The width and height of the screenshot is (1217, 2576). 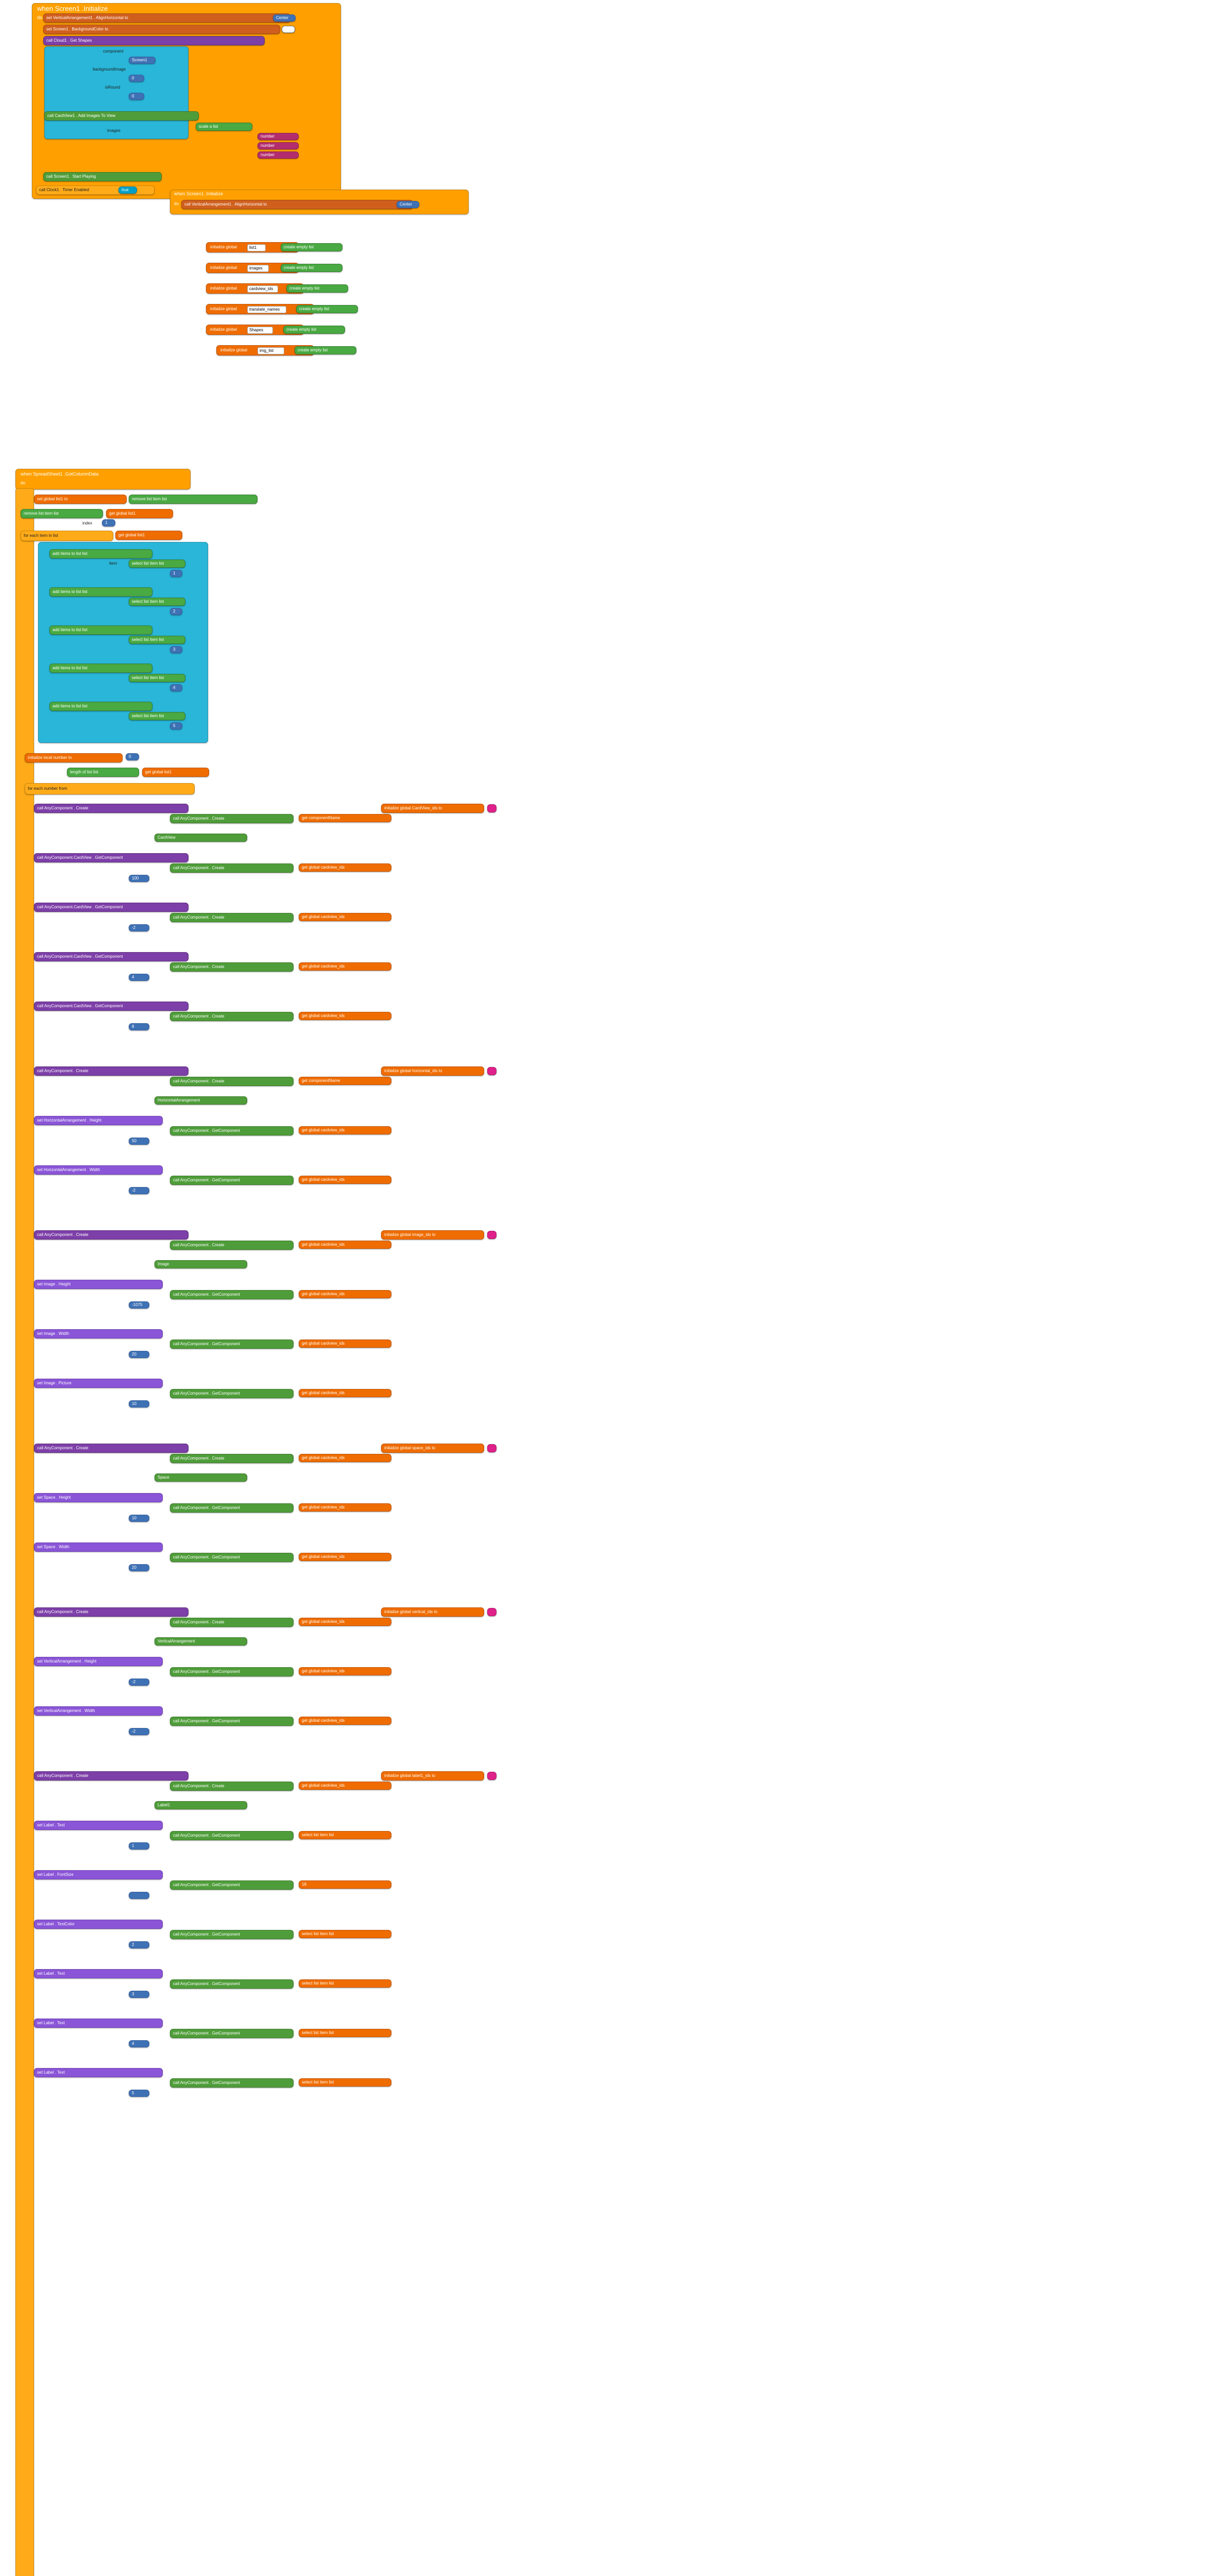 What do you see at coordinates (345, 1508) in the screenshot?
I see `stack-space_blocks-1-getter` at bounding box center [345, 1508].